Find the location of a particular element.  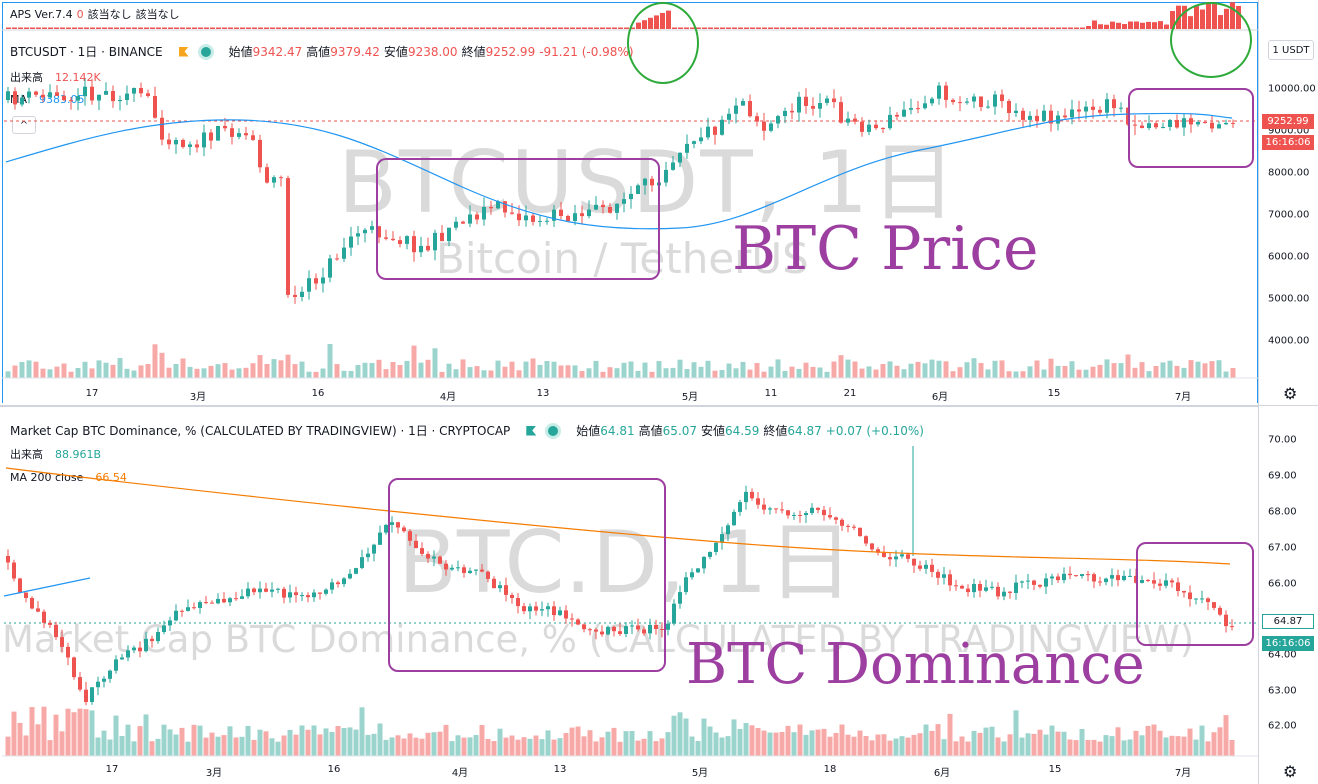

volume-legend: 出来高 12.142K is located at coordinates (55, 77).